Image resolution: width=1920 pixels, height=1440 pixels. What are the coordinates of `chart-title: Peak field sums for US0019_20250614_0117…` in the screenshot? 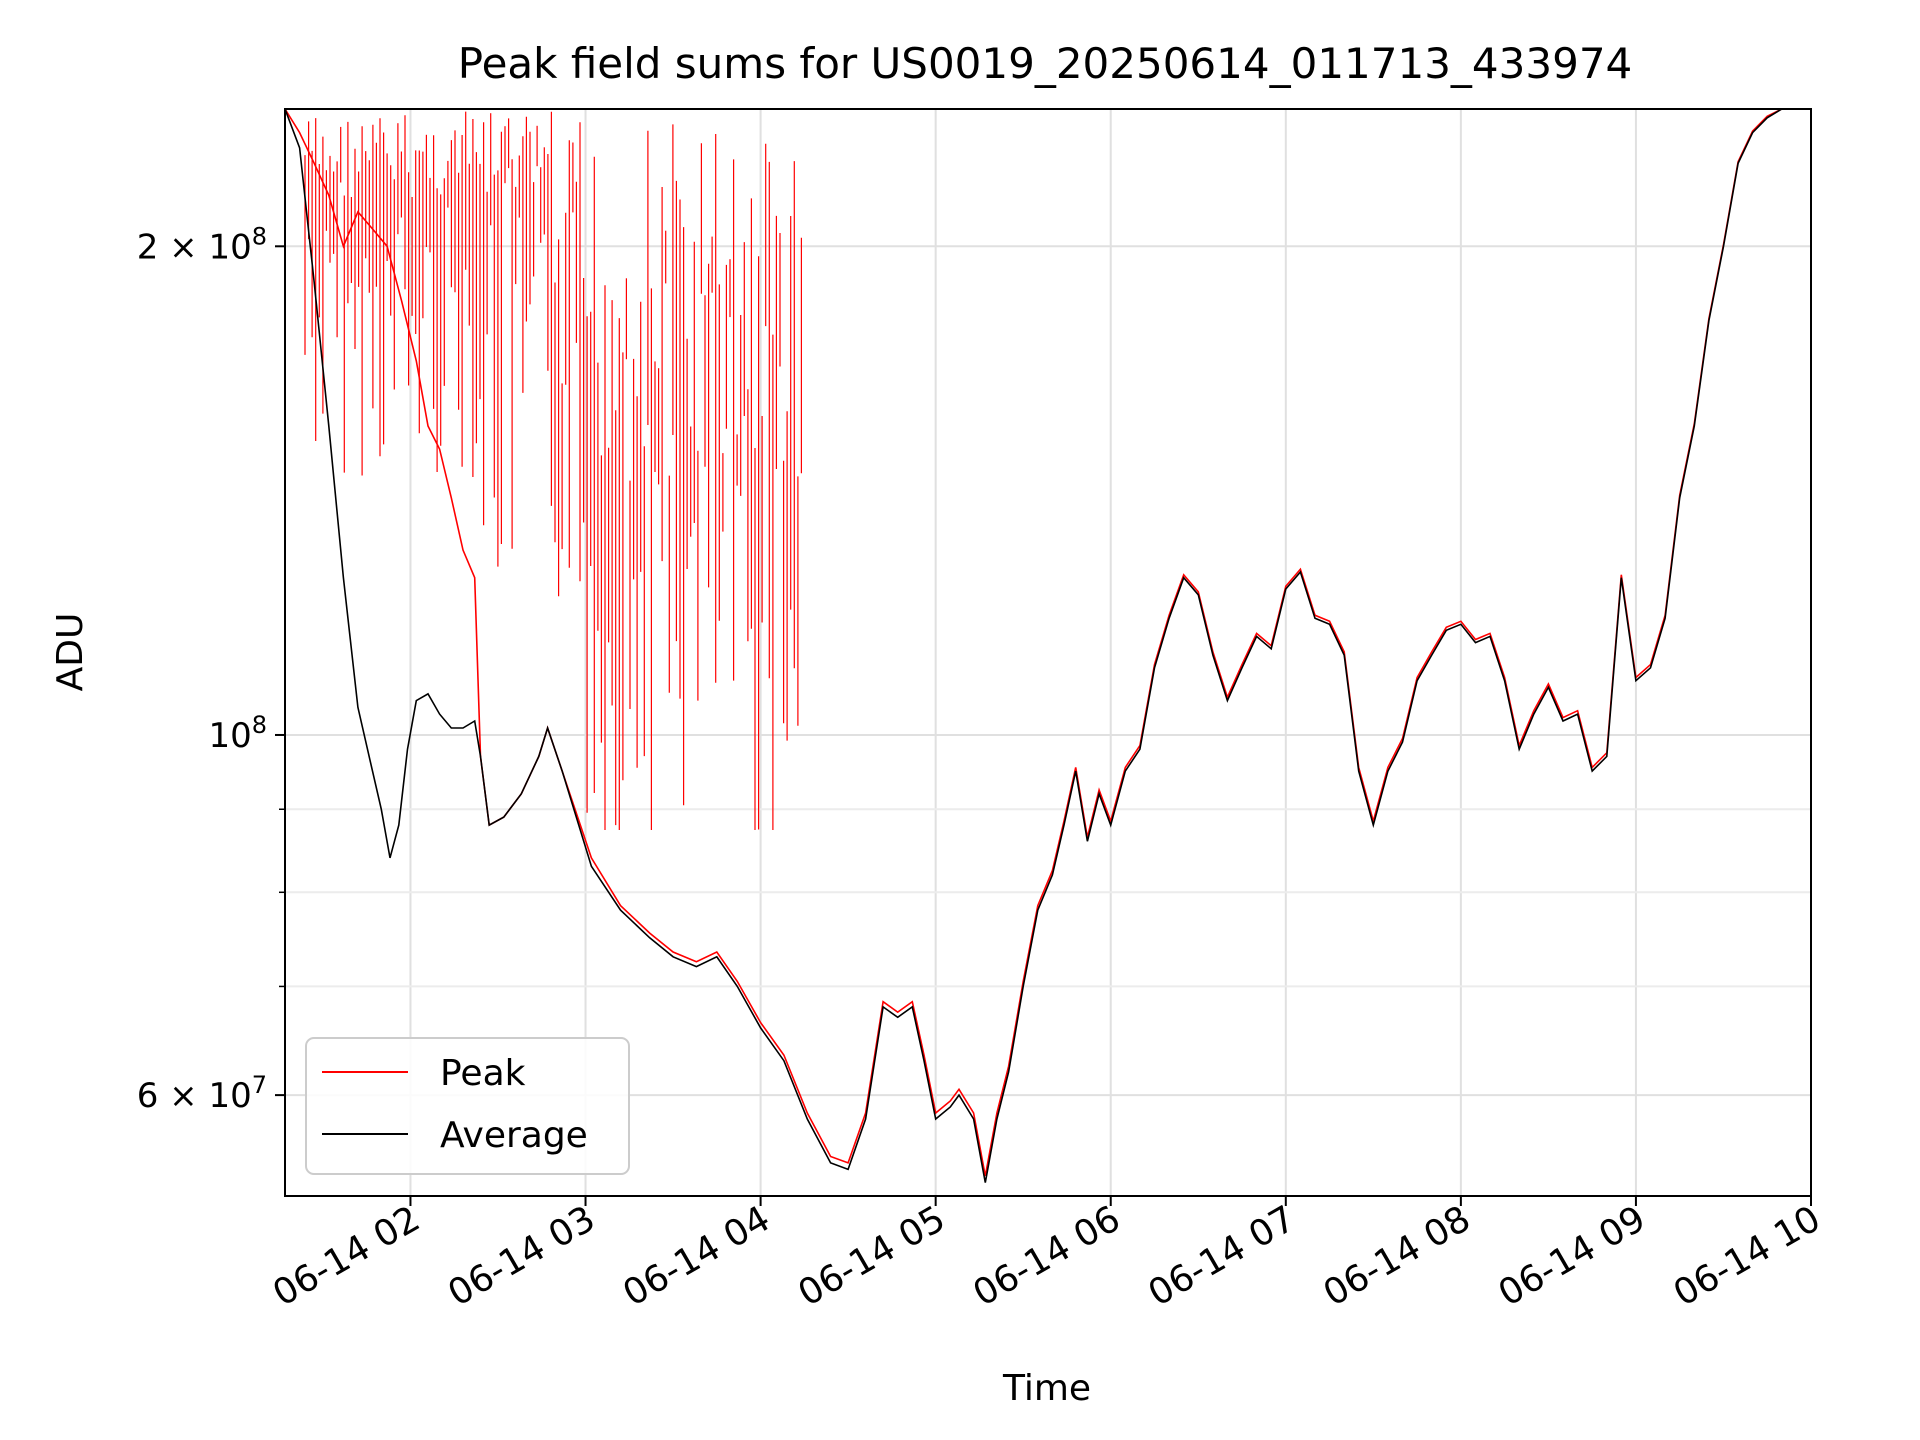 It's located at (1045, 63).